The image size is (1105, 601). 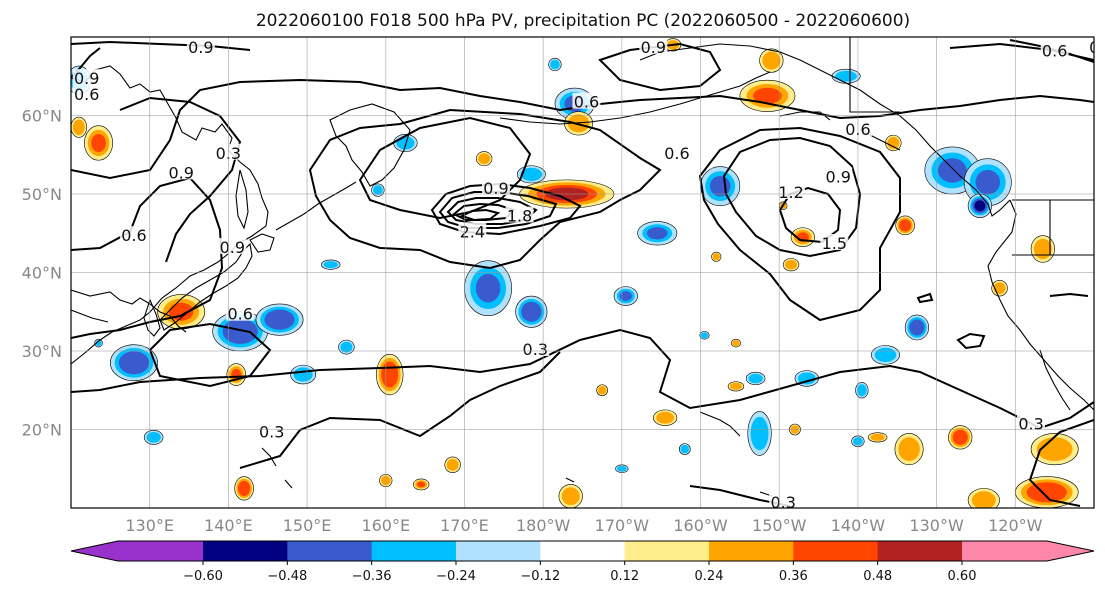 What do you see at coordinates (720, 424) in the screenshot?
I see `hawaii-islands` at bounding box center [720, 424].